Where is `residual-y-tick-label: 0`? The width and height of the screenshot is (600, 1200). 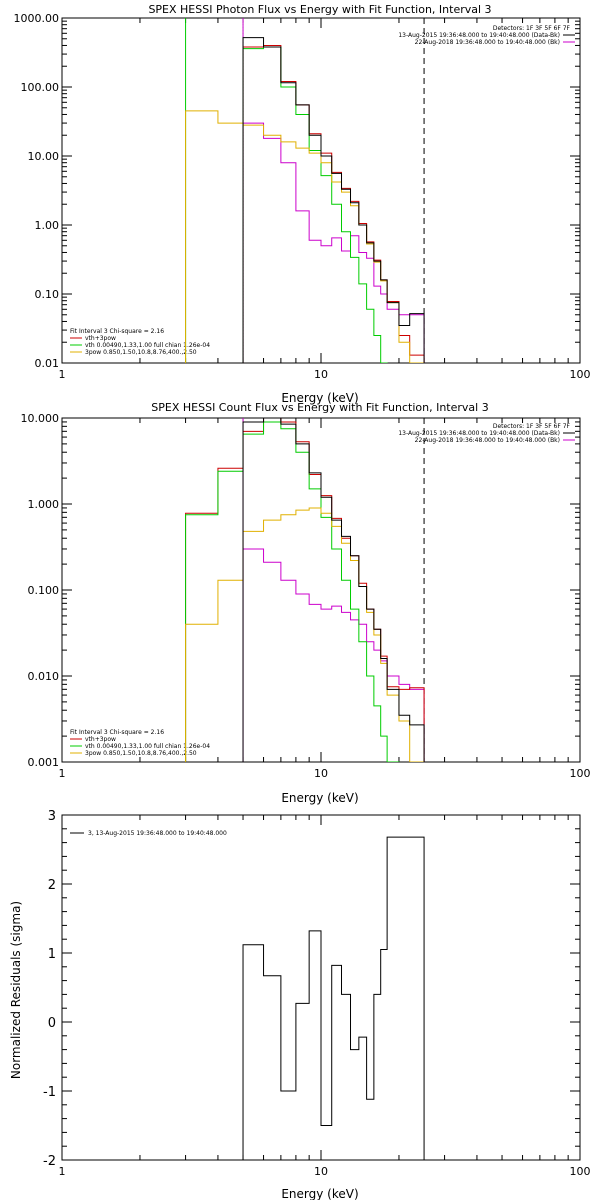
residual-y-tick-label: 0 is located at coordinates (52, 1023).